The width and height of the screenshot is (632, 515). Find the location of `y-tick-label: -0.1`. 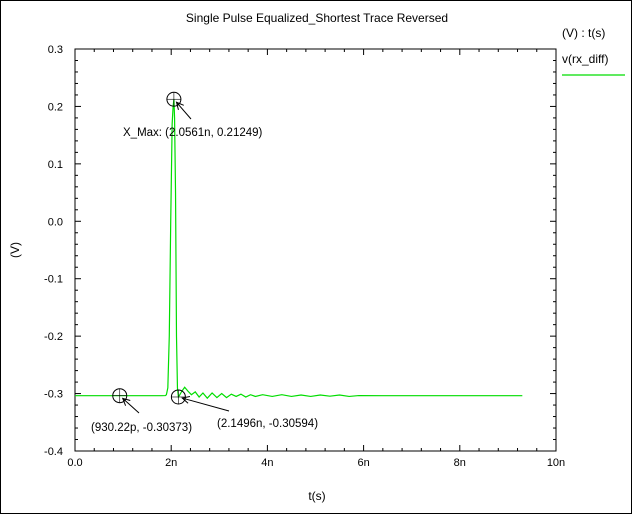

y-tick-label: -0.1 is located at coordinates (53, 280).